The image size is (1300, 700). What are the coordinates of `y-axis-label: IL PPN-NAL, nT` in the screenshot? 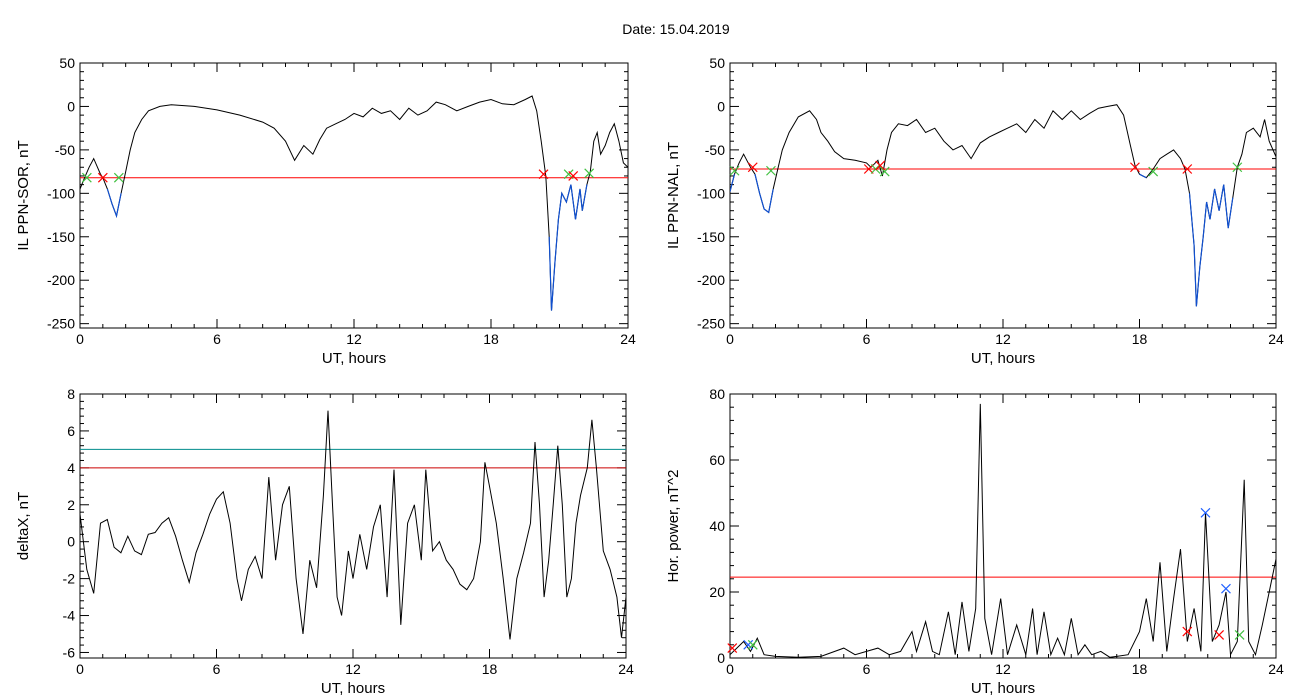 It's located at (673, 195).